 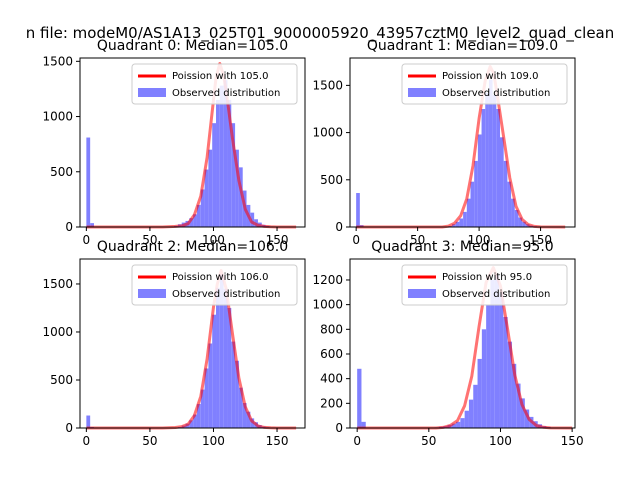 What do you see at coordinates (487, 277) in the screenshot?
I see `legend-label-fit: Poission with 95.0` at bounding box center [487, 277].